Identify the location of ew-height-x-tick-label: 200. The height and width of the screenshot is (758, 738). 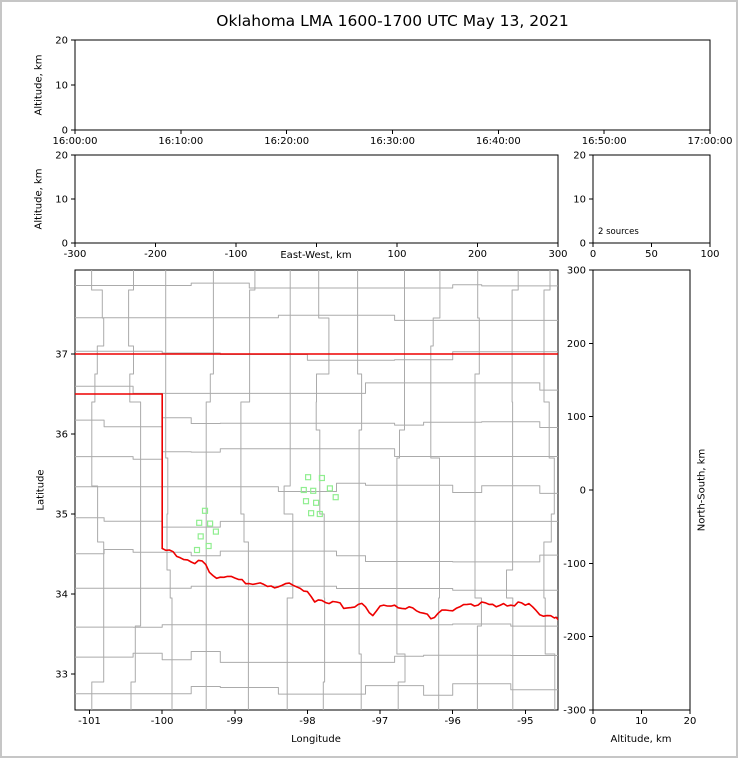
(477, 254).